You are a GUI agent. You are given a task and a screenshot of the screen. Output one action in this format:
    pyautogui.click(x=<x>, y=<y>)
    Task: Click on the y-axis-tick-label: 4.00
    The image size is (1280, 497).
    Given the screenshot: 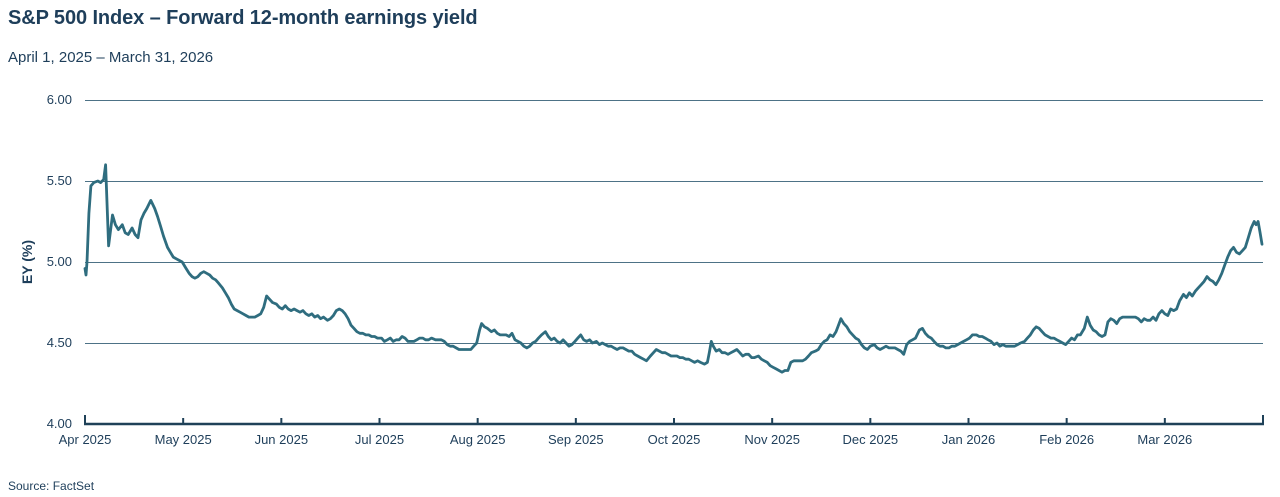 What is the action you would take?
    pyautogui.click(x=59, y=423)
    